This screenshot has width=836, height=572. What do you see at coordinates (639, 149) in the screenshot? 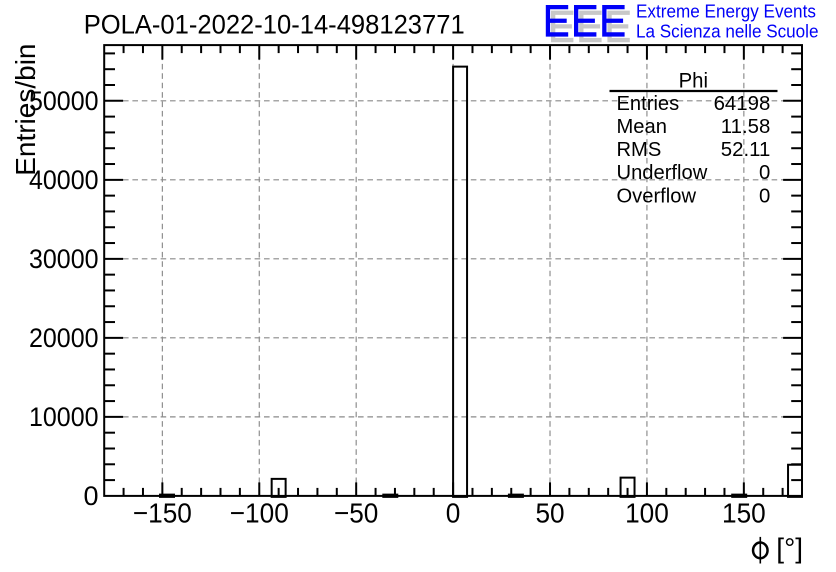
I see `svg-text: RMS` at bounding box center [639, 149].